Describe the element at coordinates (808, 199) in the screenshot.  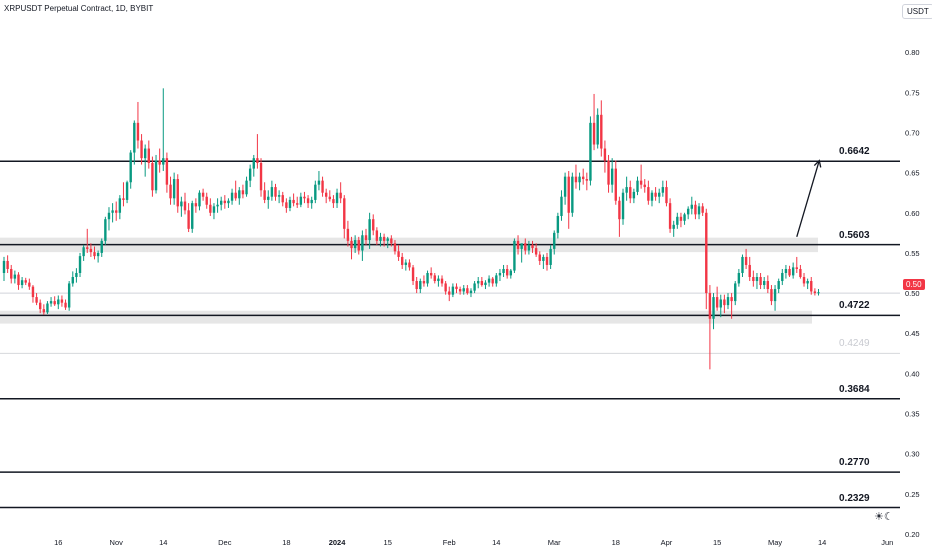
I see `arrow-shaft` at that location.